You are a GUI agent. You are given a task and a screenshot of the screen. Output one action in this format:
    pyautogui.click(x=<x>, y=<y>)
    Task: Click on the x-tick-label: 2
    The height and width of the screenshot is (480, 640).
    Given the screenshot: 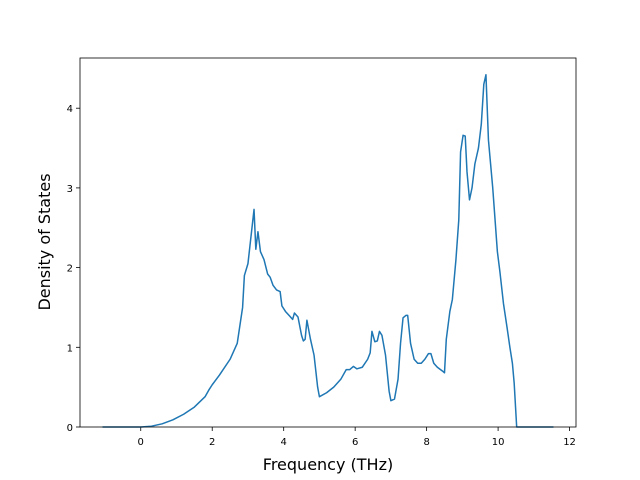 What is the action you would take?
    pyautogui.click(x=212, y=442)
    